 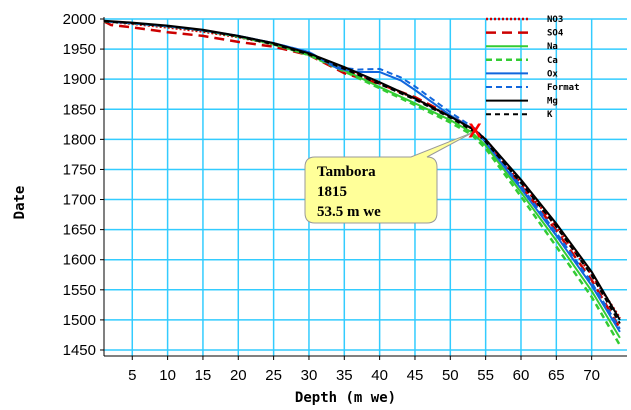 I want to click on y-tick-label: 1500, so click(x=79, y=320).